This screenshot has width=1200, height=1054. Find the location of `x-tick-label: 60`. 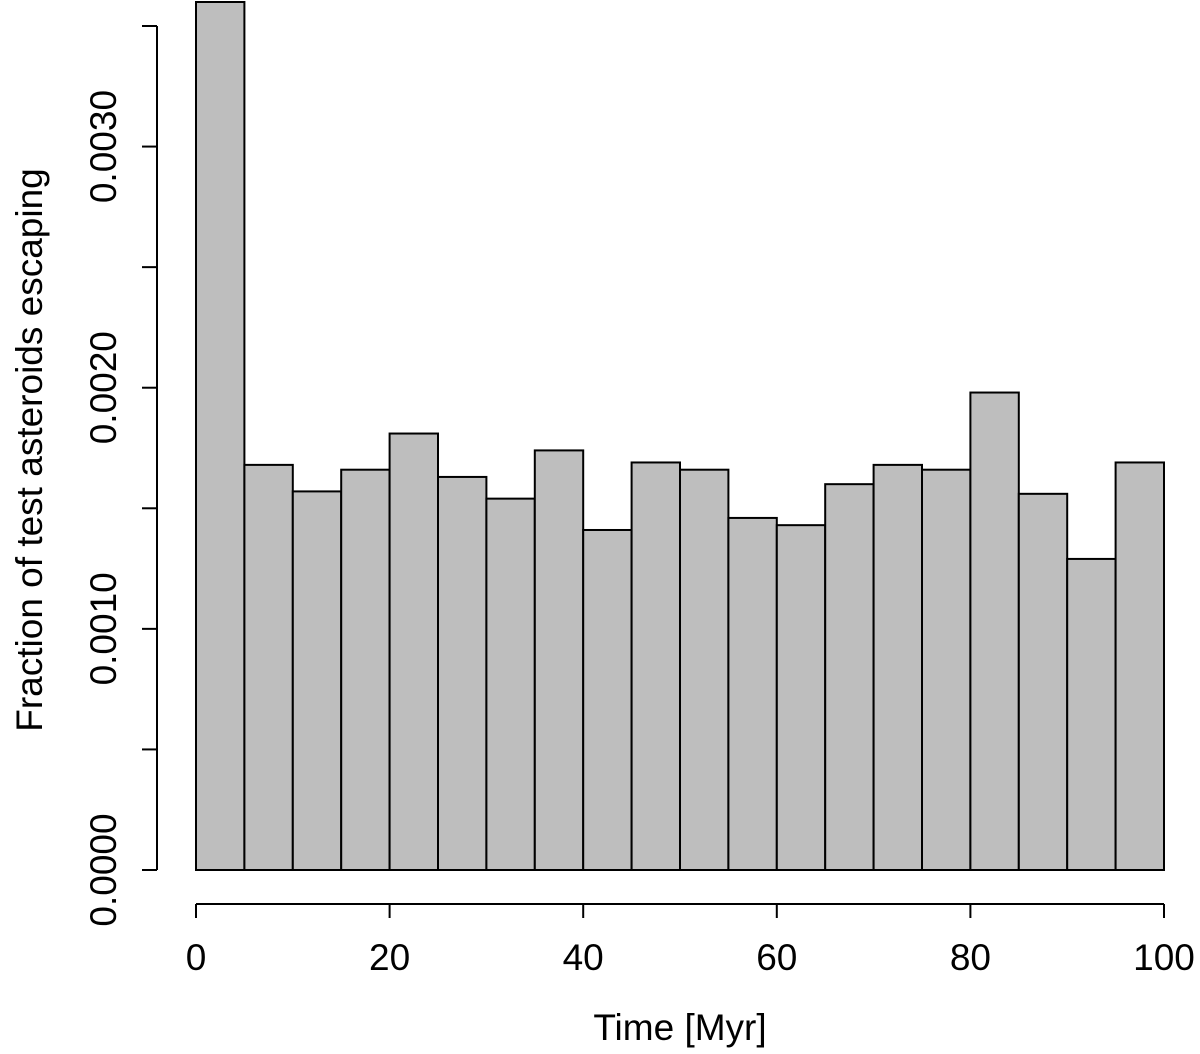

x-tick-label: 60 is located at coordinates (776, 957).